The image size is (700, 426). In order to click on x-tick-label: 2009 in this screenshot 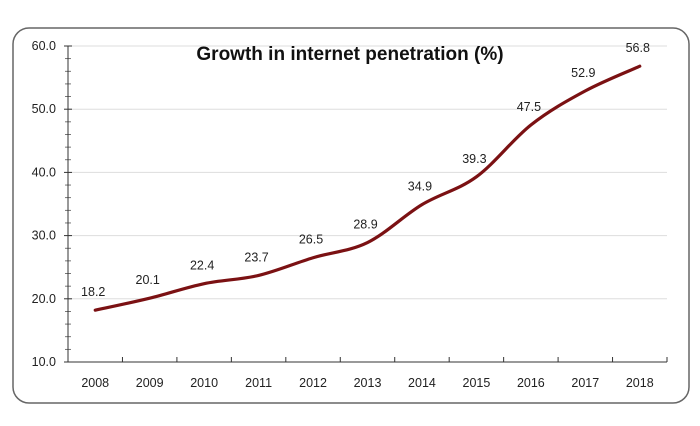, I will do `click(150, 383)`.